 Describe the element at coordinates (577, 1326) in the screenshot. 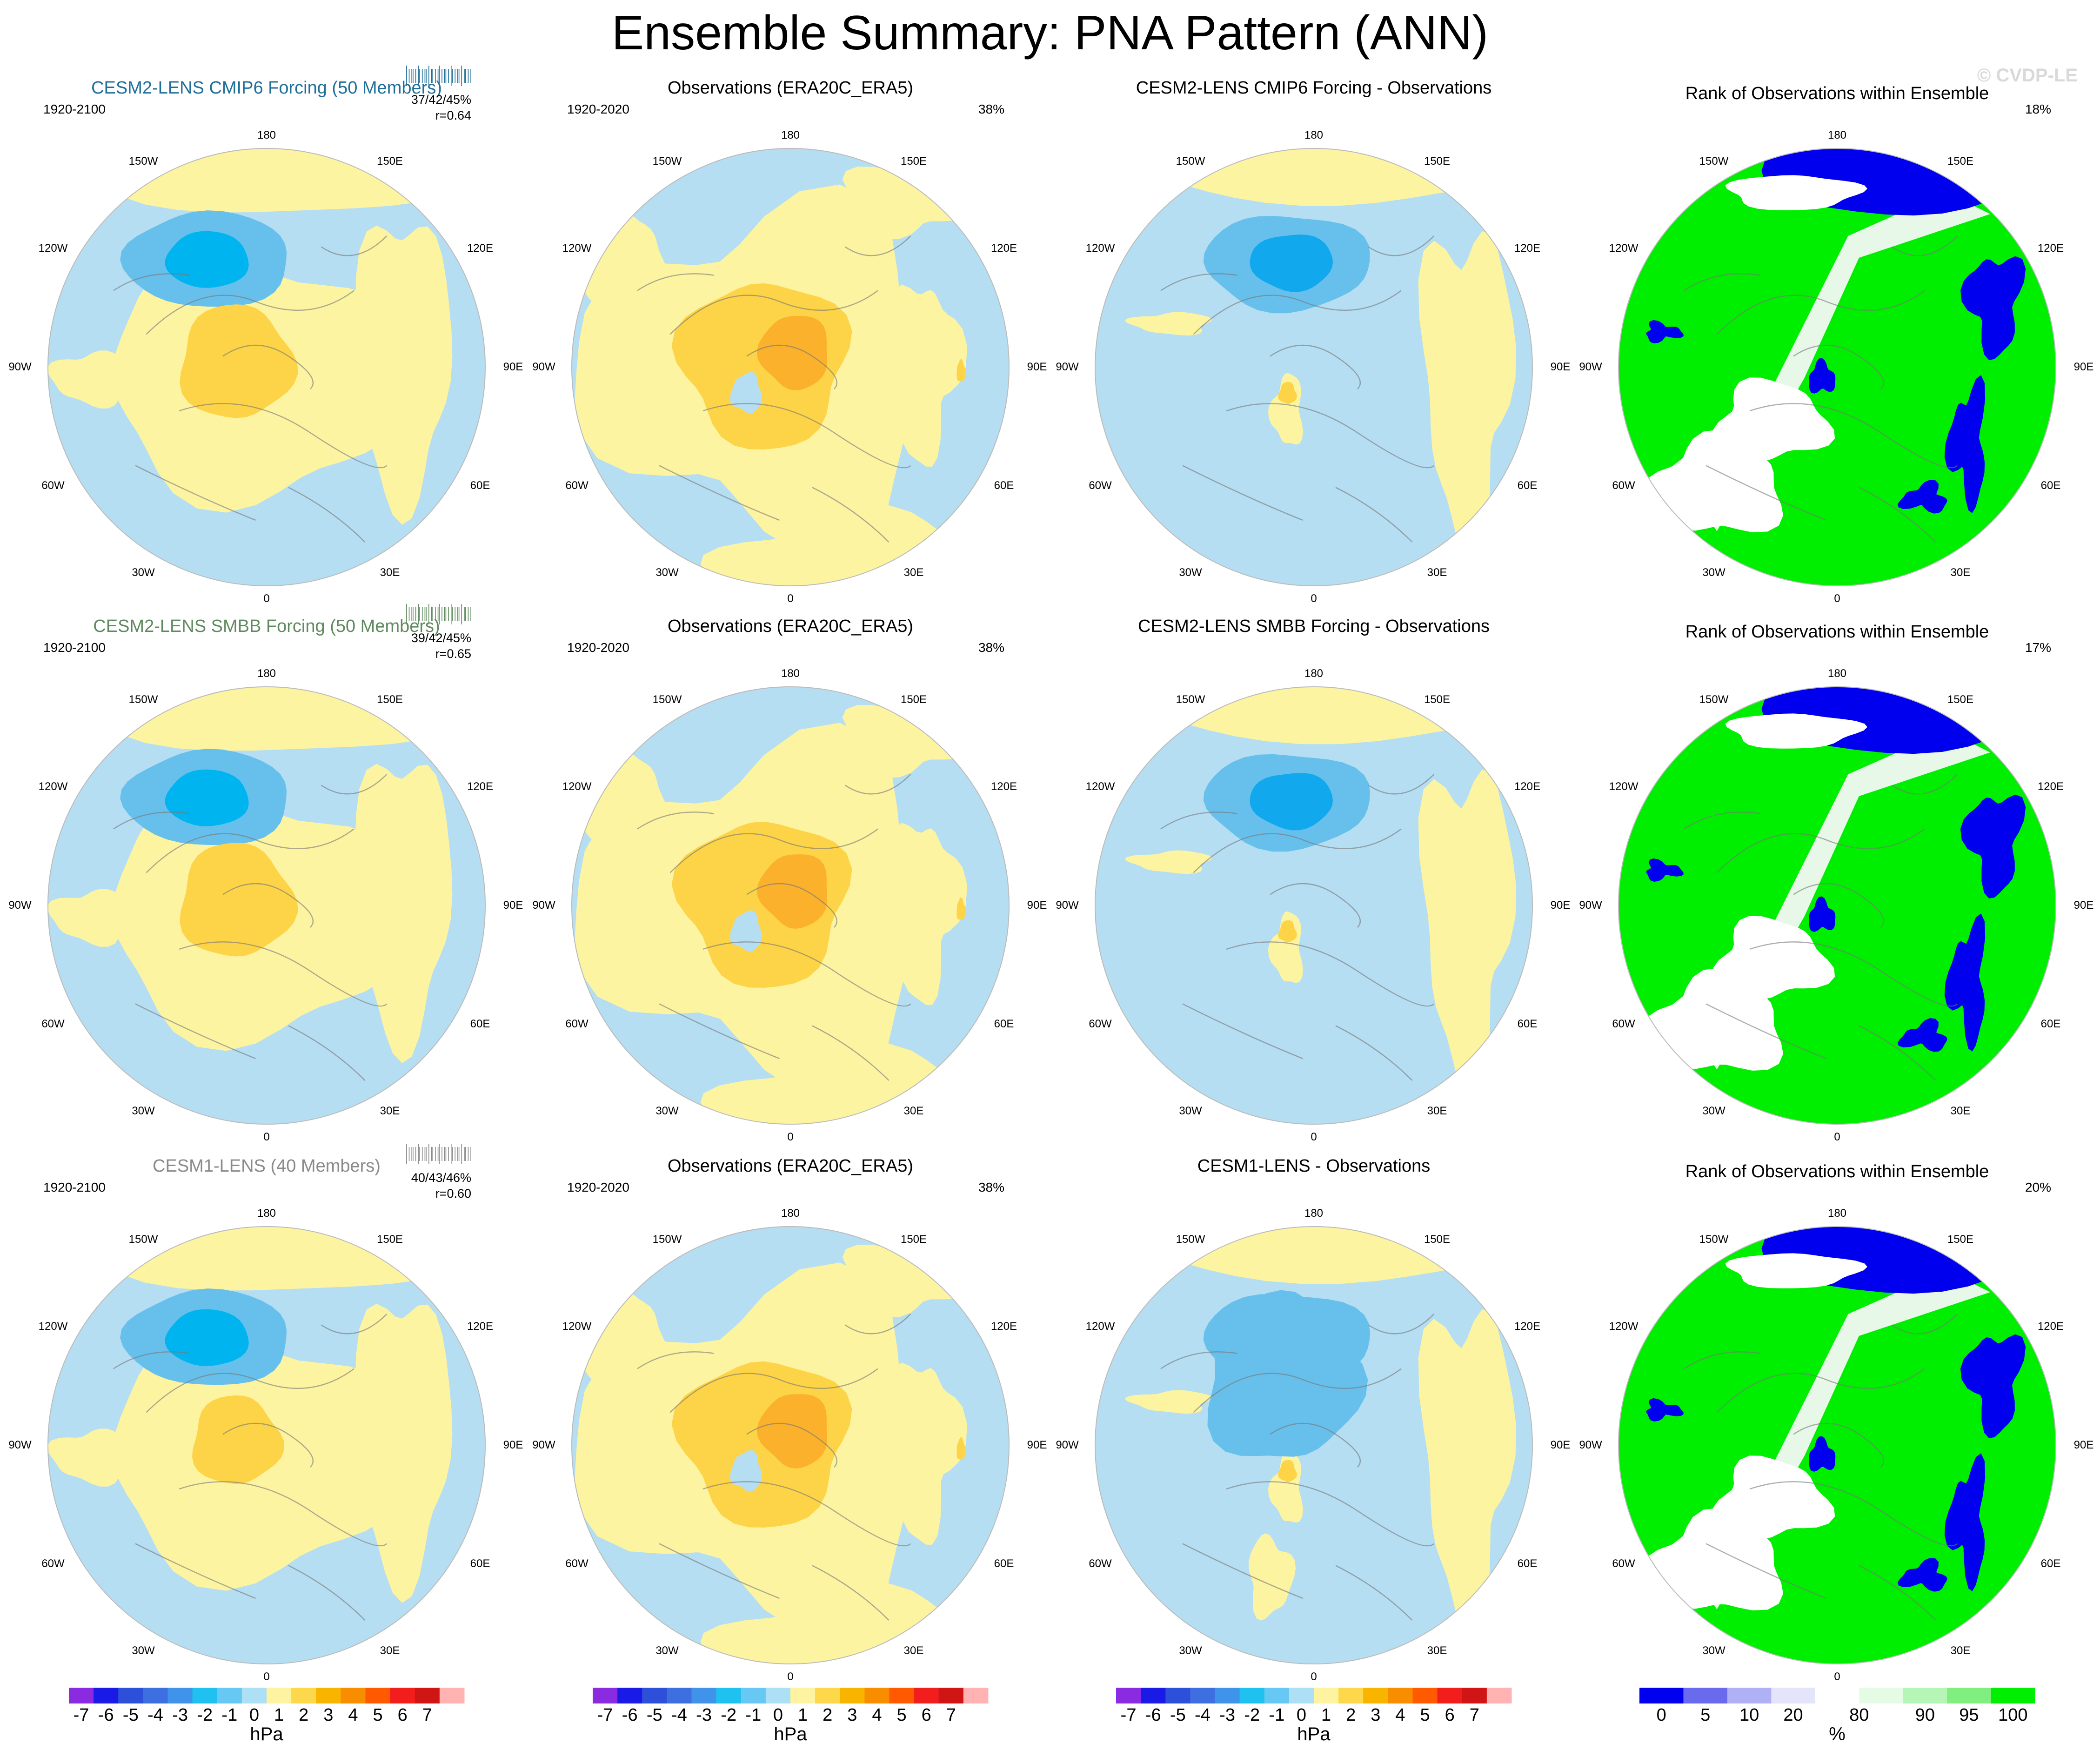

I see `obs-row3-lon-mid-upper-left: 120W` at that location.